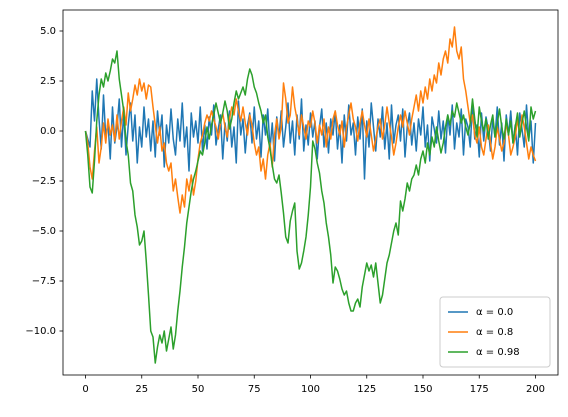 The width and height of the screenshot is (568, 417). What do you see at coordinates (366, 389) in the screenshot?
I see `x-tick-label: 125` at bounding box center [366, 389].